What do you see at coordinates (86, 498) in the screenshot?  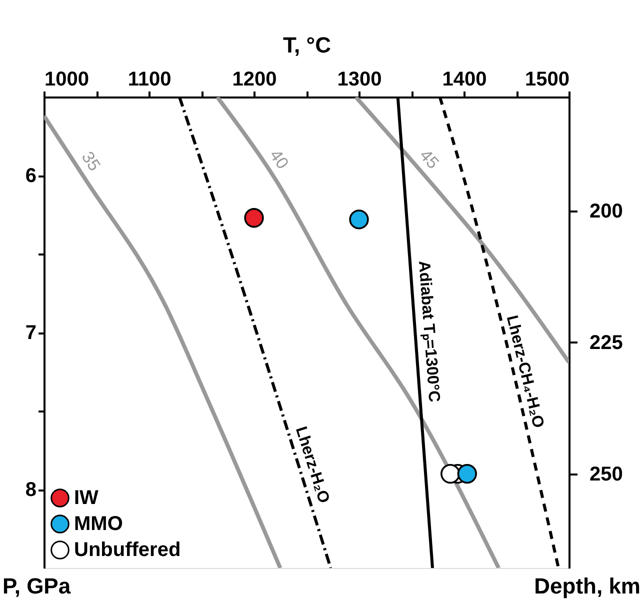 I see `legend-label: IW` at bounding box center [86, 498].